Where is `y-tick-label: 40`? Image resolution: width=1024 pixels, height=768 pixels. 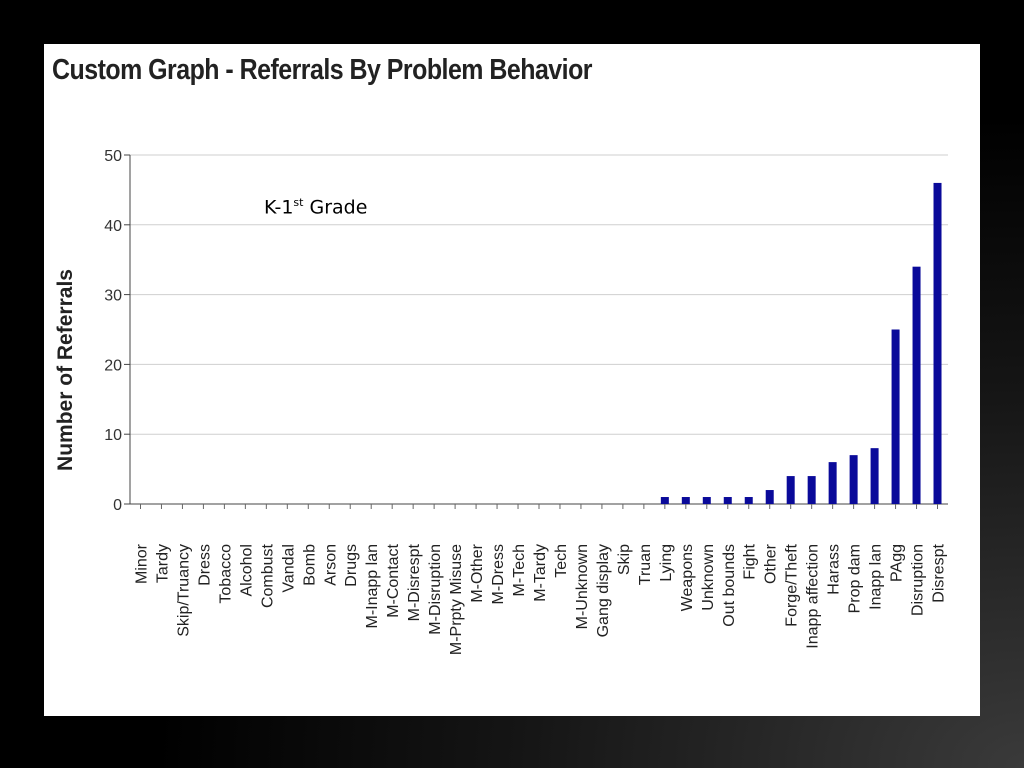 y-tick-label: 40 is located at coordinates (113, 226).